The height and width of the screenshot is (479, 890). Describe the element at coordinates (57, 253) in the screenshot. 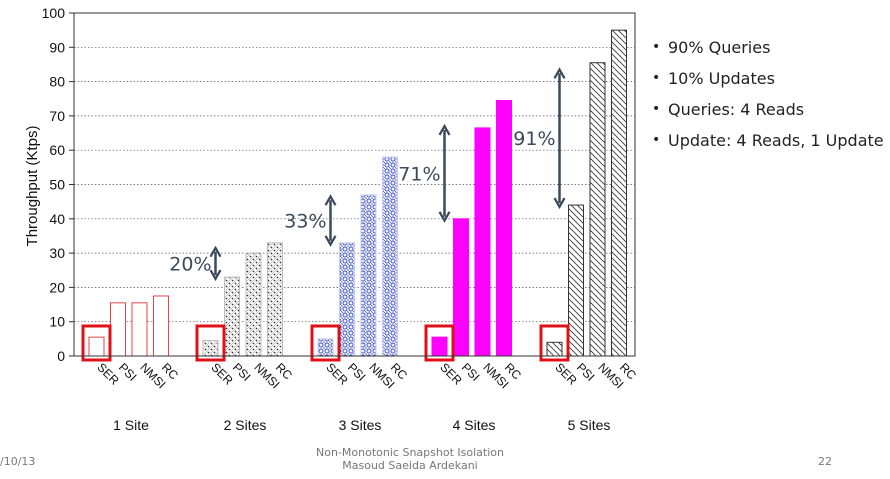

I see `y-tick-label: 30` at that location.